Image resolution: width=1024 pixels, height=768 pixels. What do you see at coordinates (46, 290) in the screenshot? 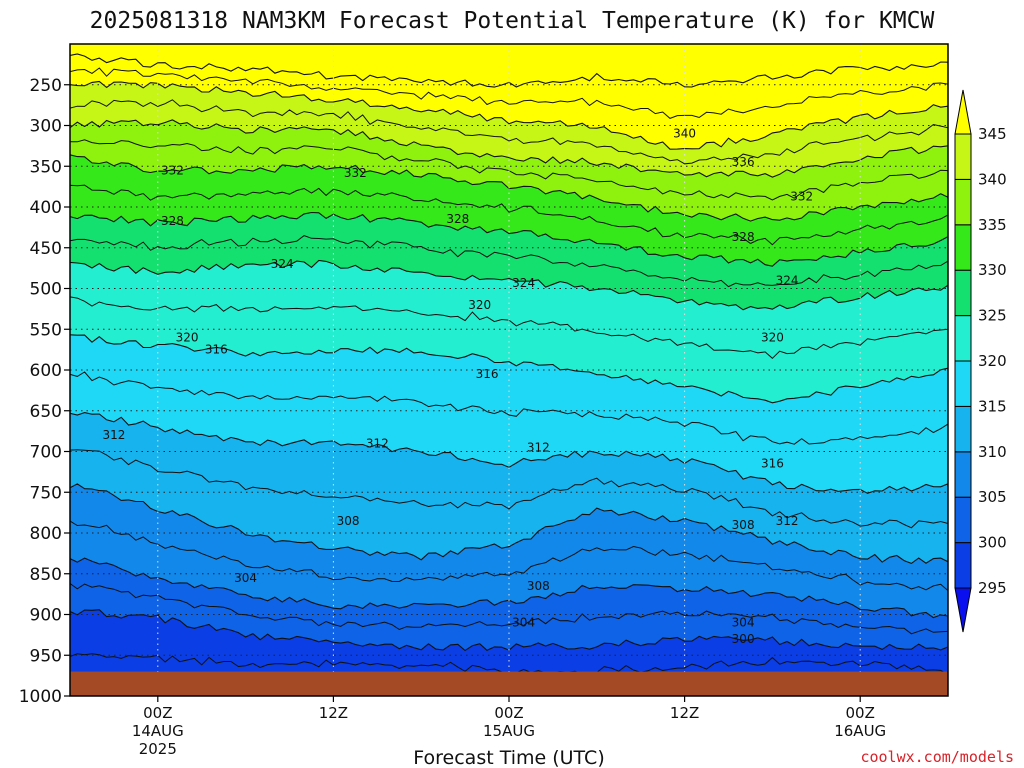
I see `y-tick-label: 500` at bounding box center [46, 290].